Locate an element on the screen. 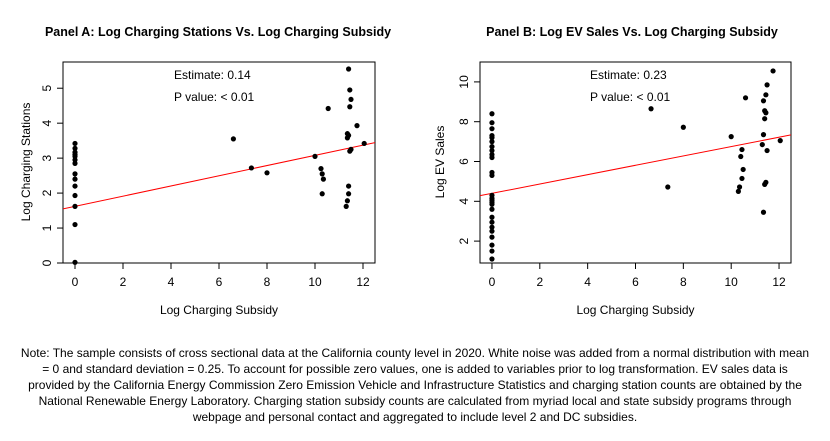  panel-b-x-tick-label: 2 is located at coordinates (539, 282).